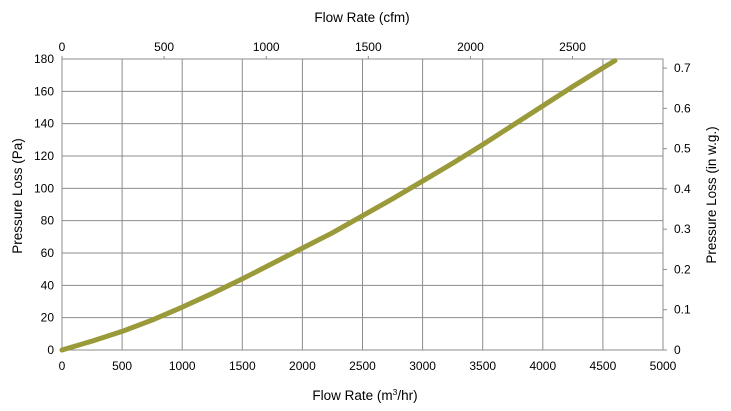 The height and width of the screenshot is (411, 731). I want to click on x-tick-label: 2500, so click(362, 366).